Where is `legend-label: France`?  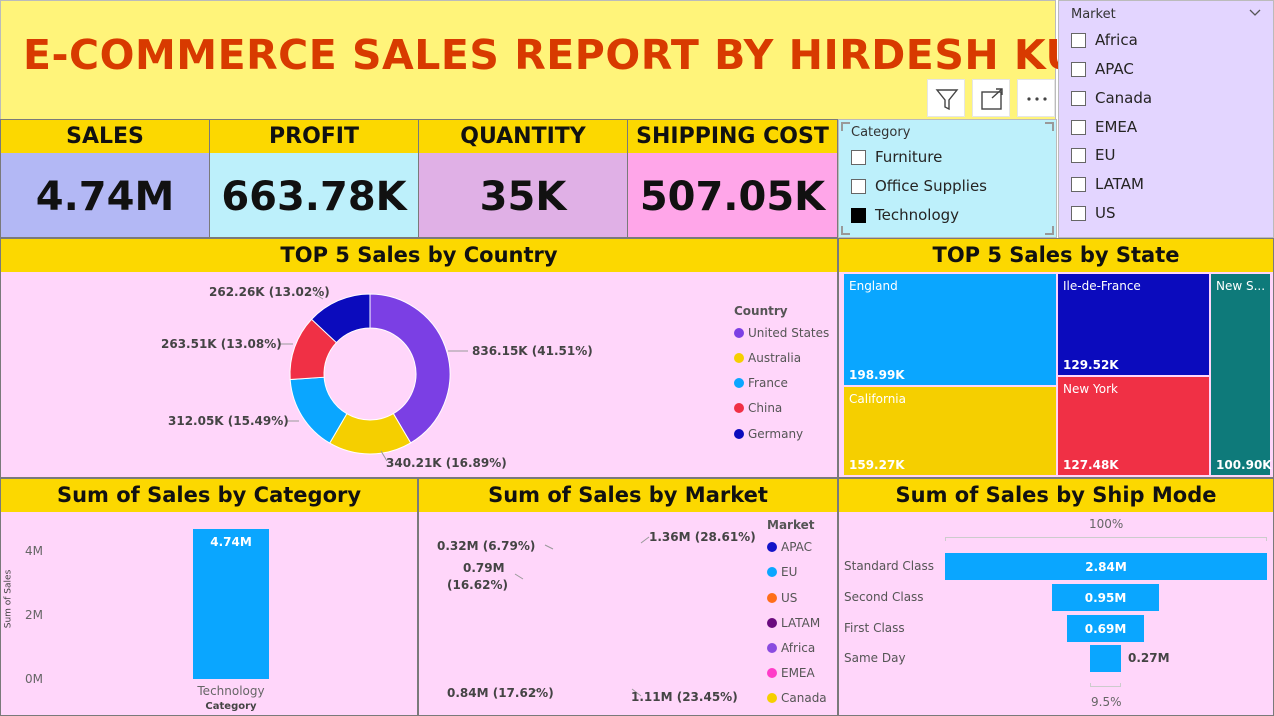 legend-label: France is located at coordinates (768, 383).